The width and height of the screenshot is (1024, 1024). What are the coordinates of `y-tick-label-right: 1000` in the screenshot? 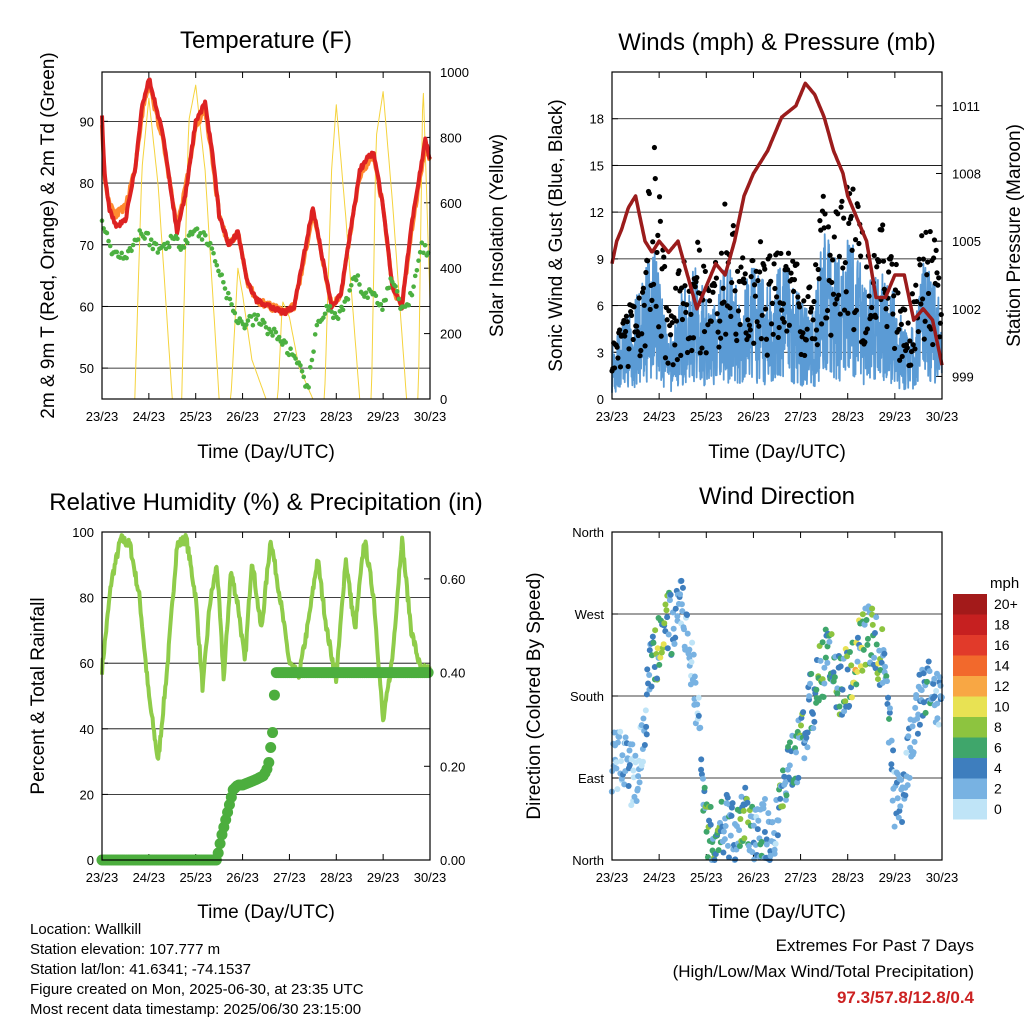 It's located at (454, 72).